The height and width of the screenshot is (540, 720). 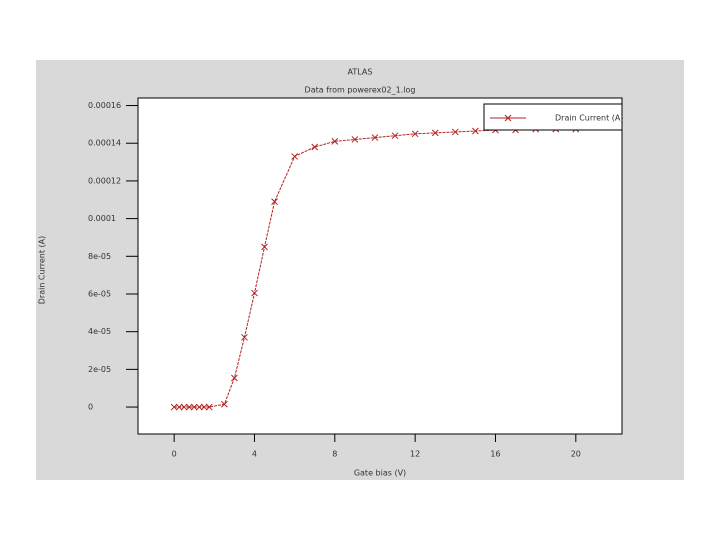 I want to click on y-tick-label: 8e-05, so click(x=99, y=256).